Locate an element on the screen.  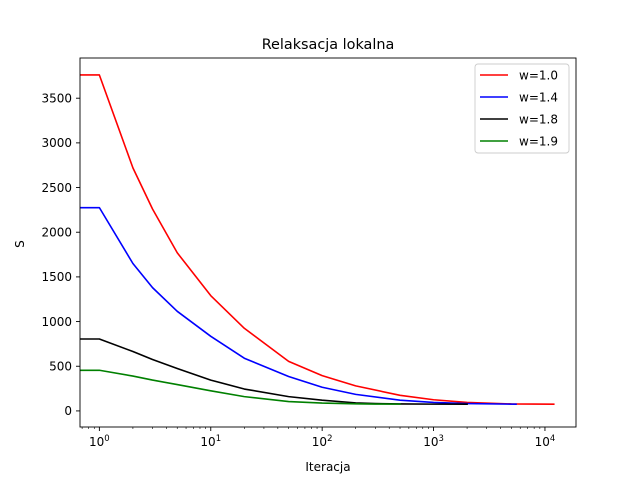
legend-frame is located at coordinates (522, 108).